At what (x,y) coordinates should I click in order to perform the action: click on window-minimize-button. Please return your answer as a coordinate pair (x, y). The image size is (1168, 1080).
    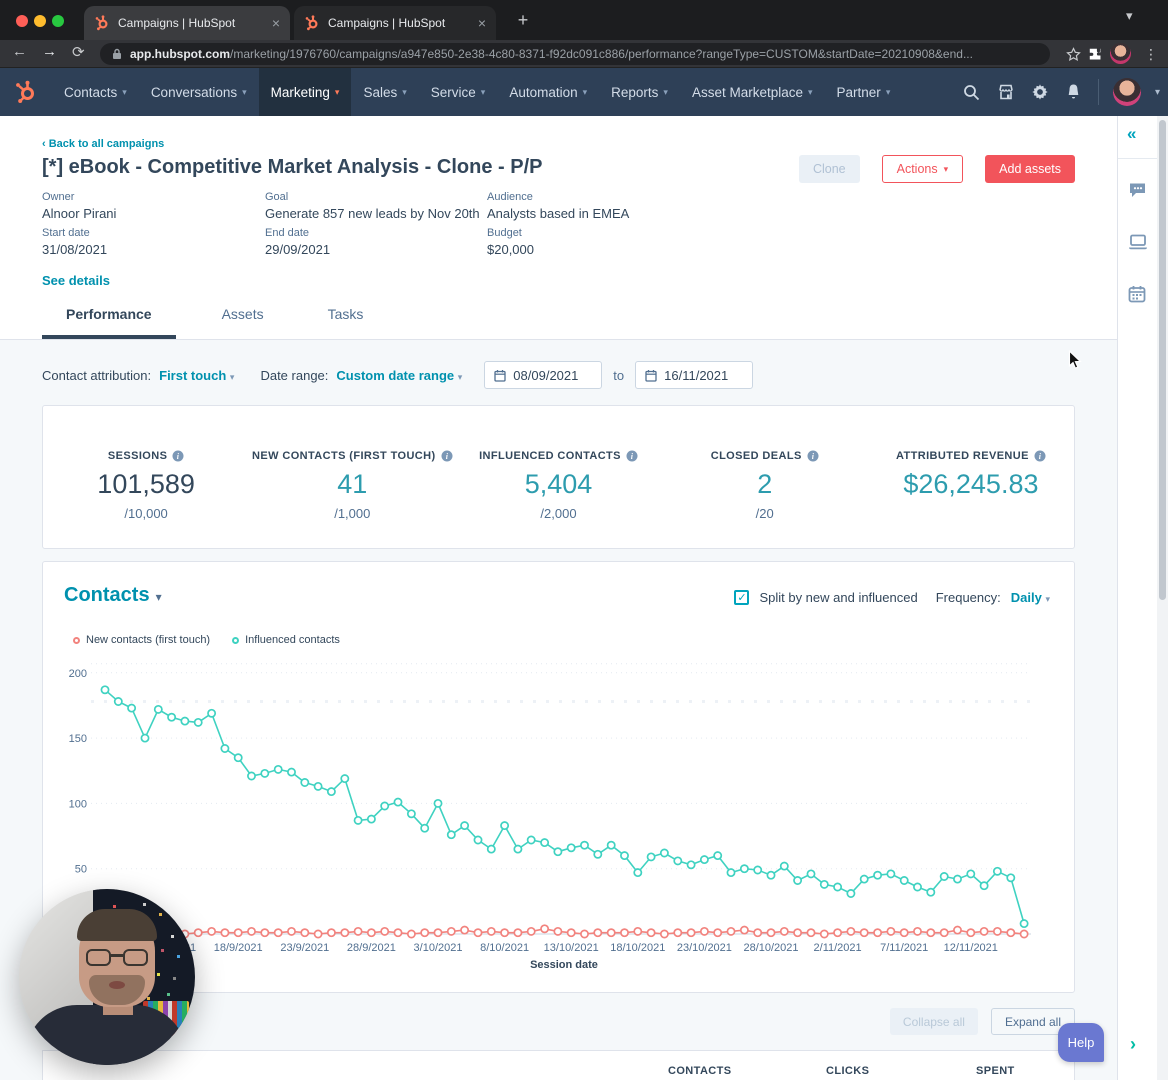
    Looking at the image, I should click on (40, 21).